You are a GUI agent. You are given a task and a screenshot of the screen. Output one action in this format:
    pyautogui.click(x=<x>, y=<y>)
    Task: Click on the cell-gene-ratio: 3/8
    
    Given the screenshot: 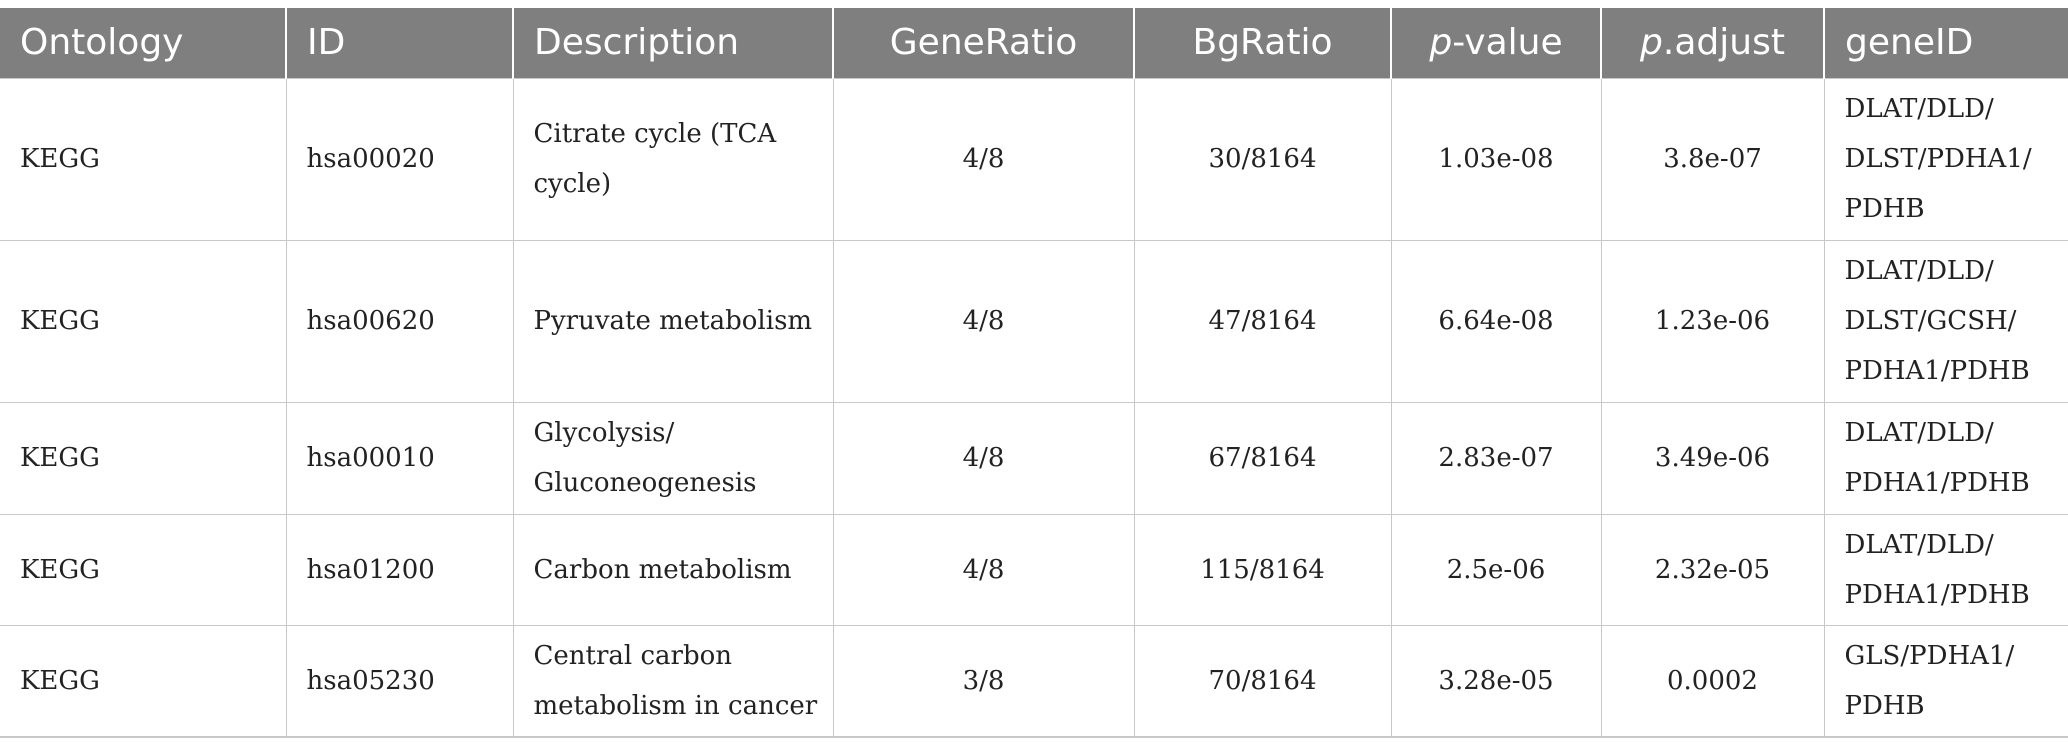 What is the action you would take?
    pyautogui.click(x=983, y=681)
    